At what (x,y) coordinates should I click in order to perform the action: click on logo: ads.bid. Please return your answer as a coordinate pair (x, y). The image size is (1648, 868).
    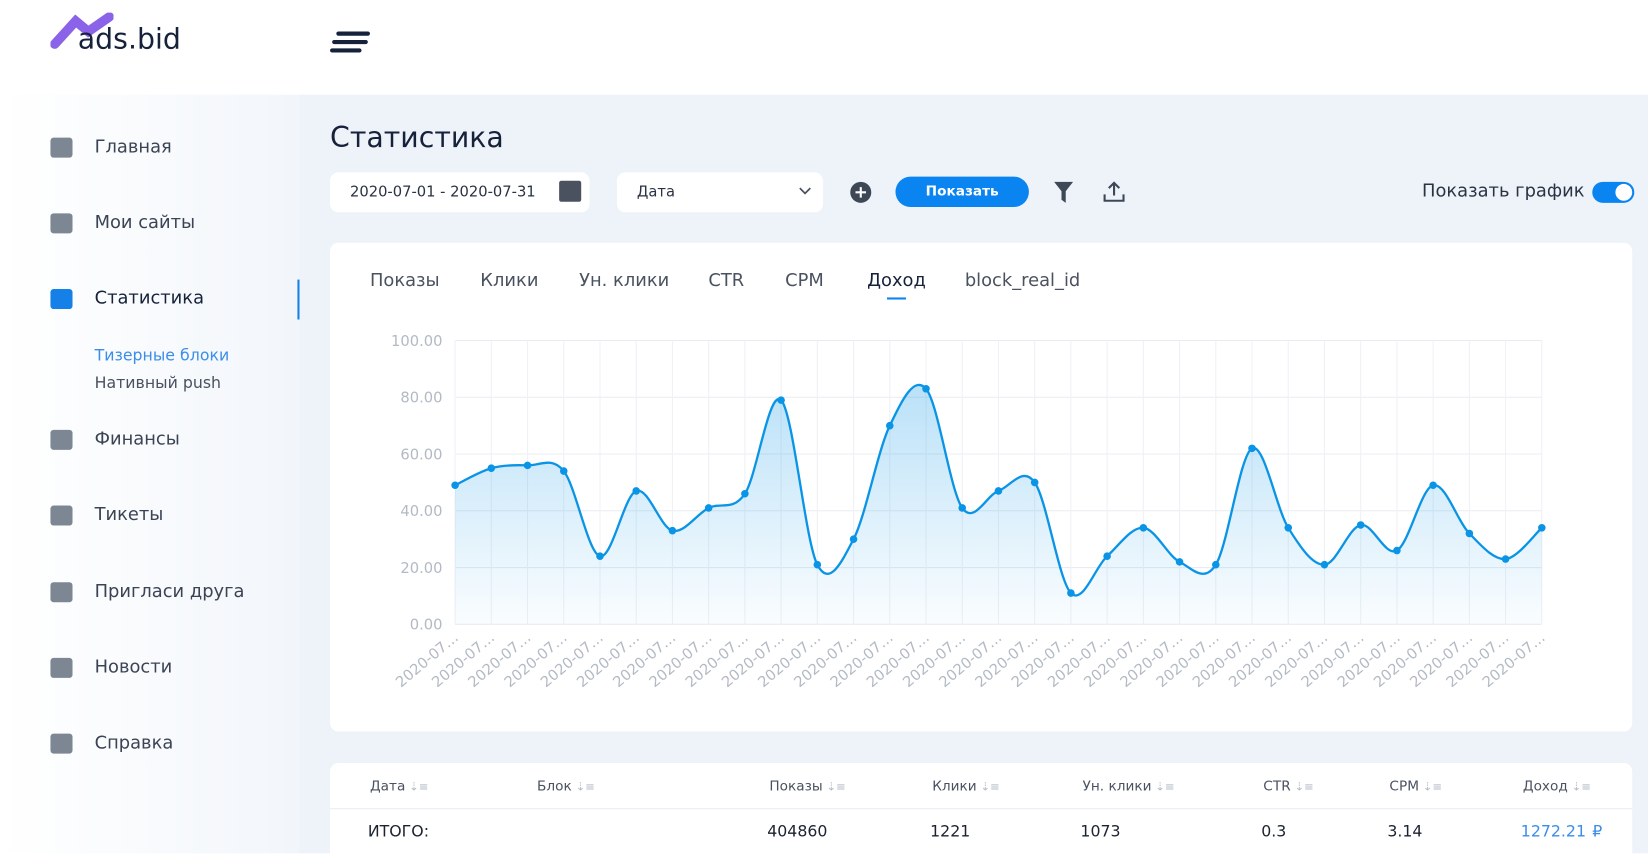
    Looking at the image, I should click on (129, 39).